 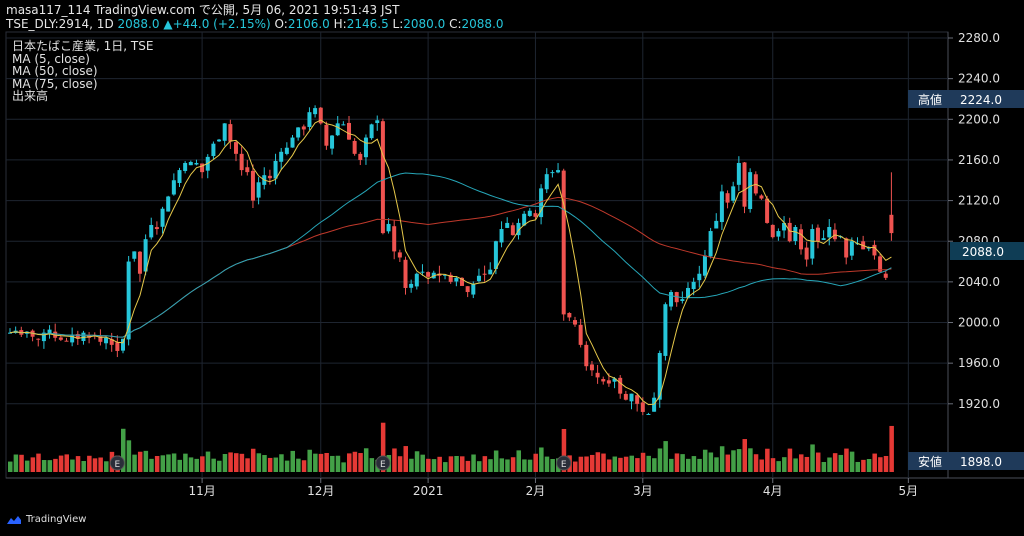 I want to click on legend-ma5: MA (5, close), so click(x=51, y=58).